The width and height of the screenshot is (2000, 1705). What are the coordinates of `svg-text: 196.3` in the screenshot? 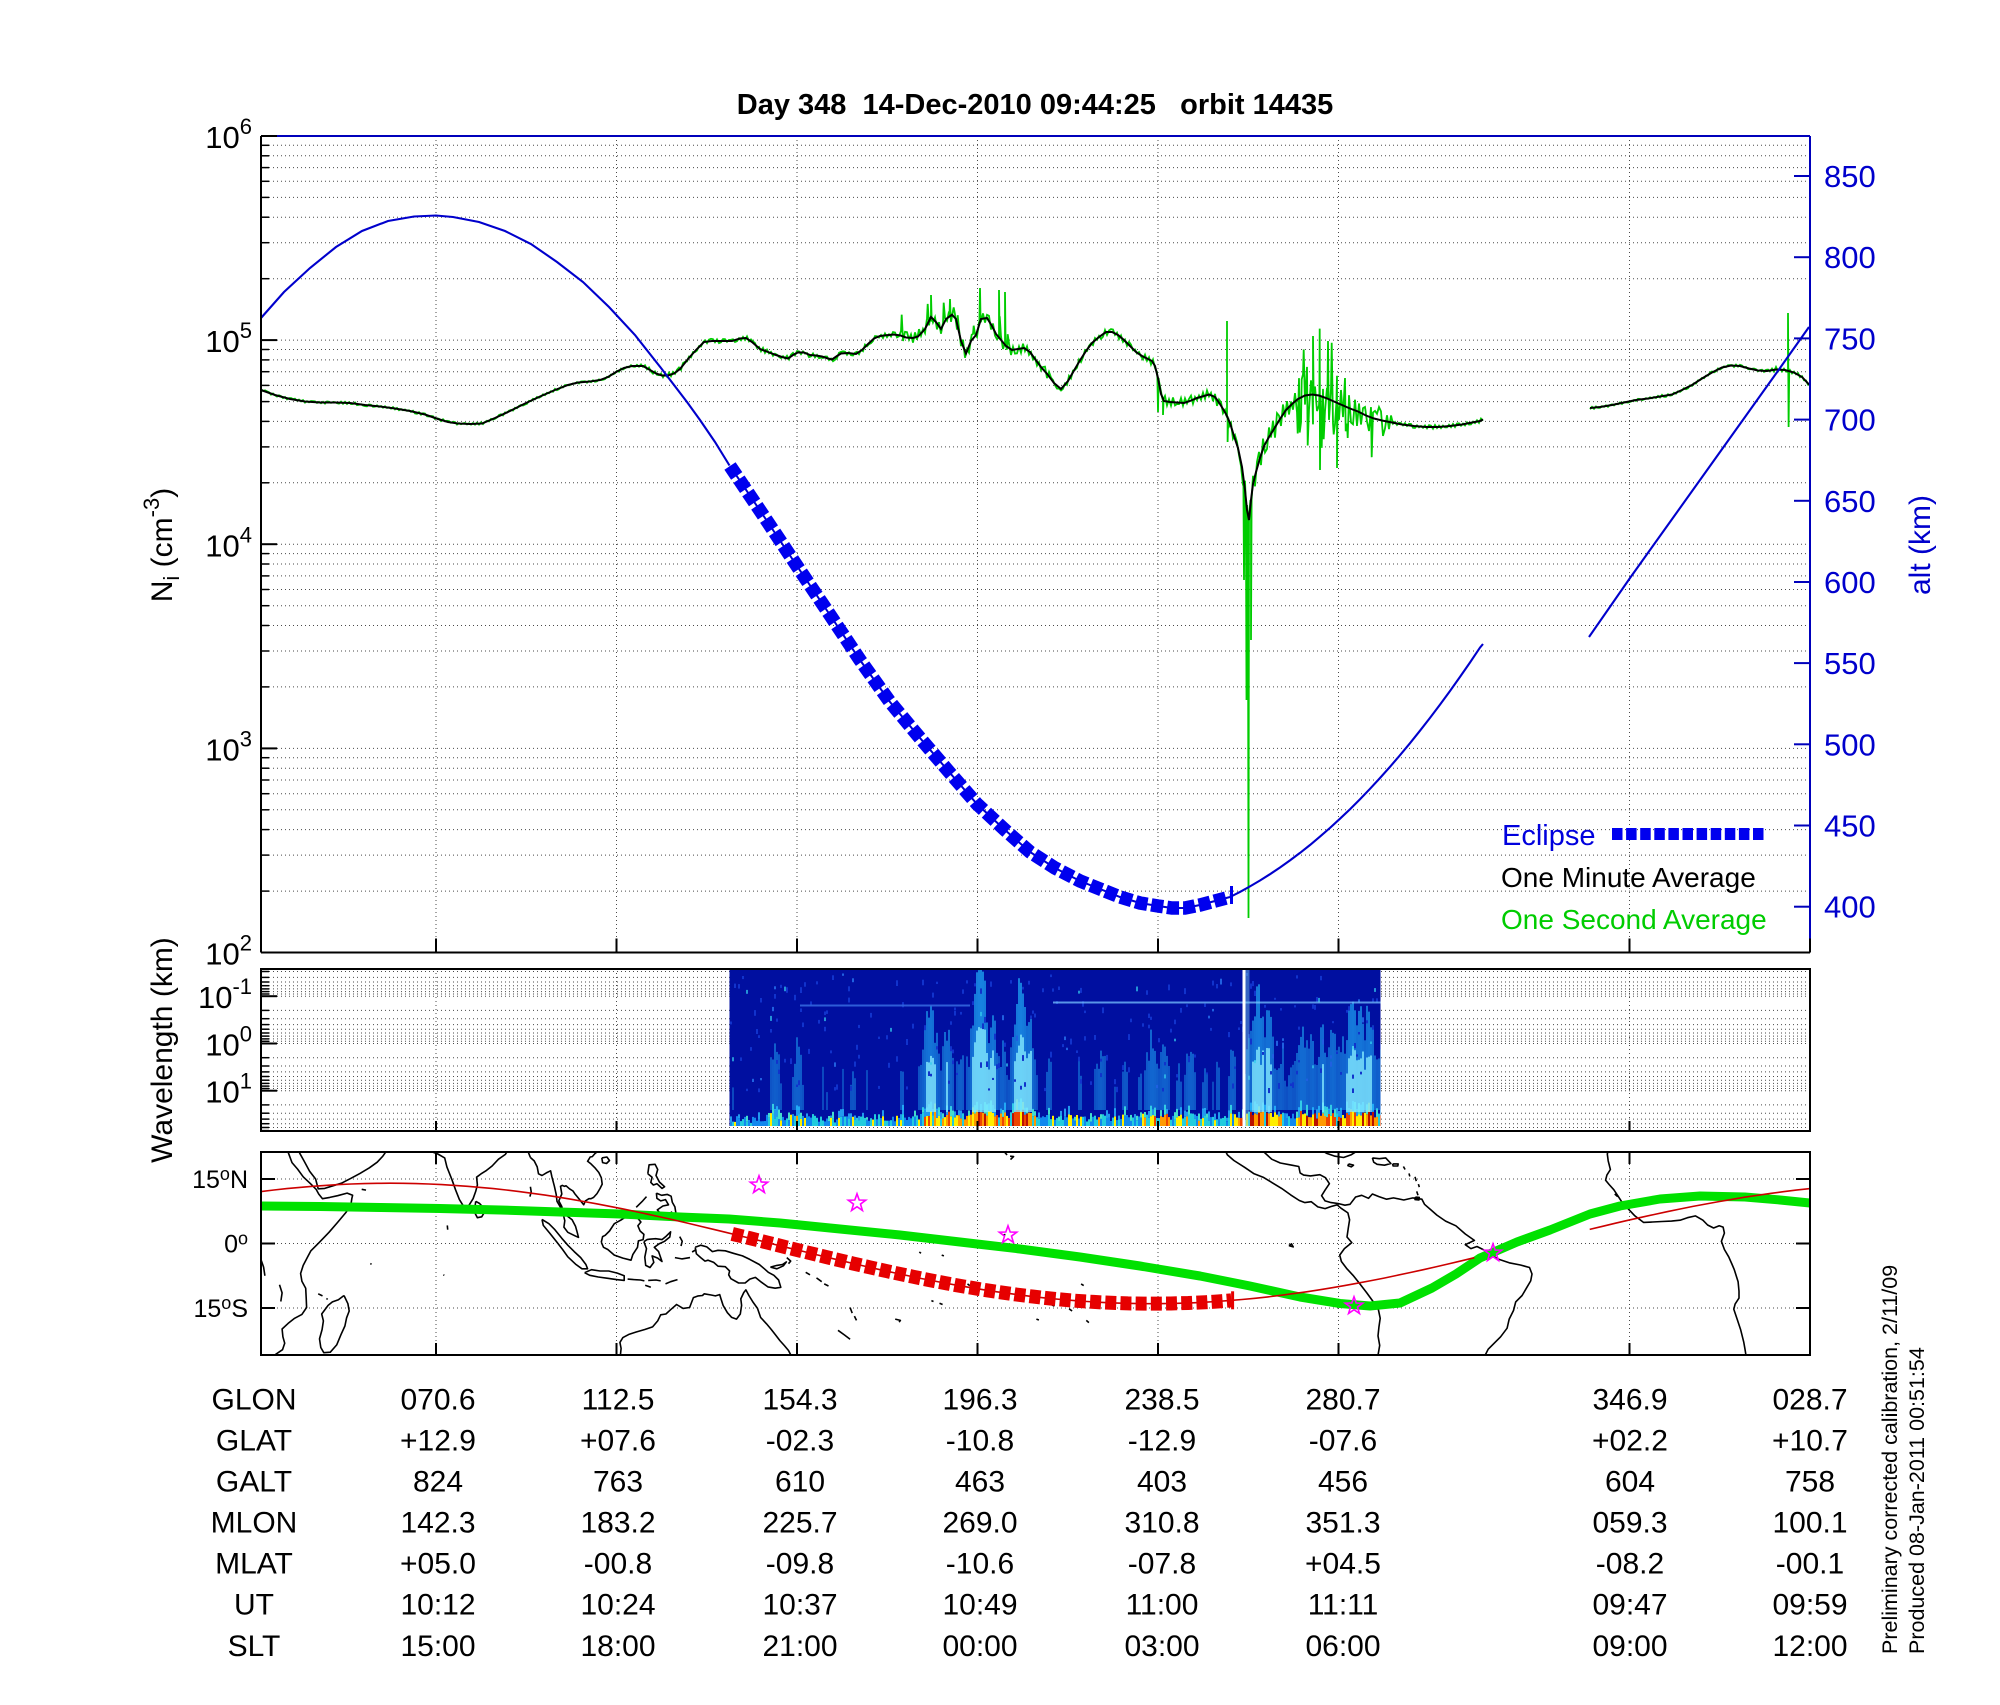 It's located at (979, 1399).